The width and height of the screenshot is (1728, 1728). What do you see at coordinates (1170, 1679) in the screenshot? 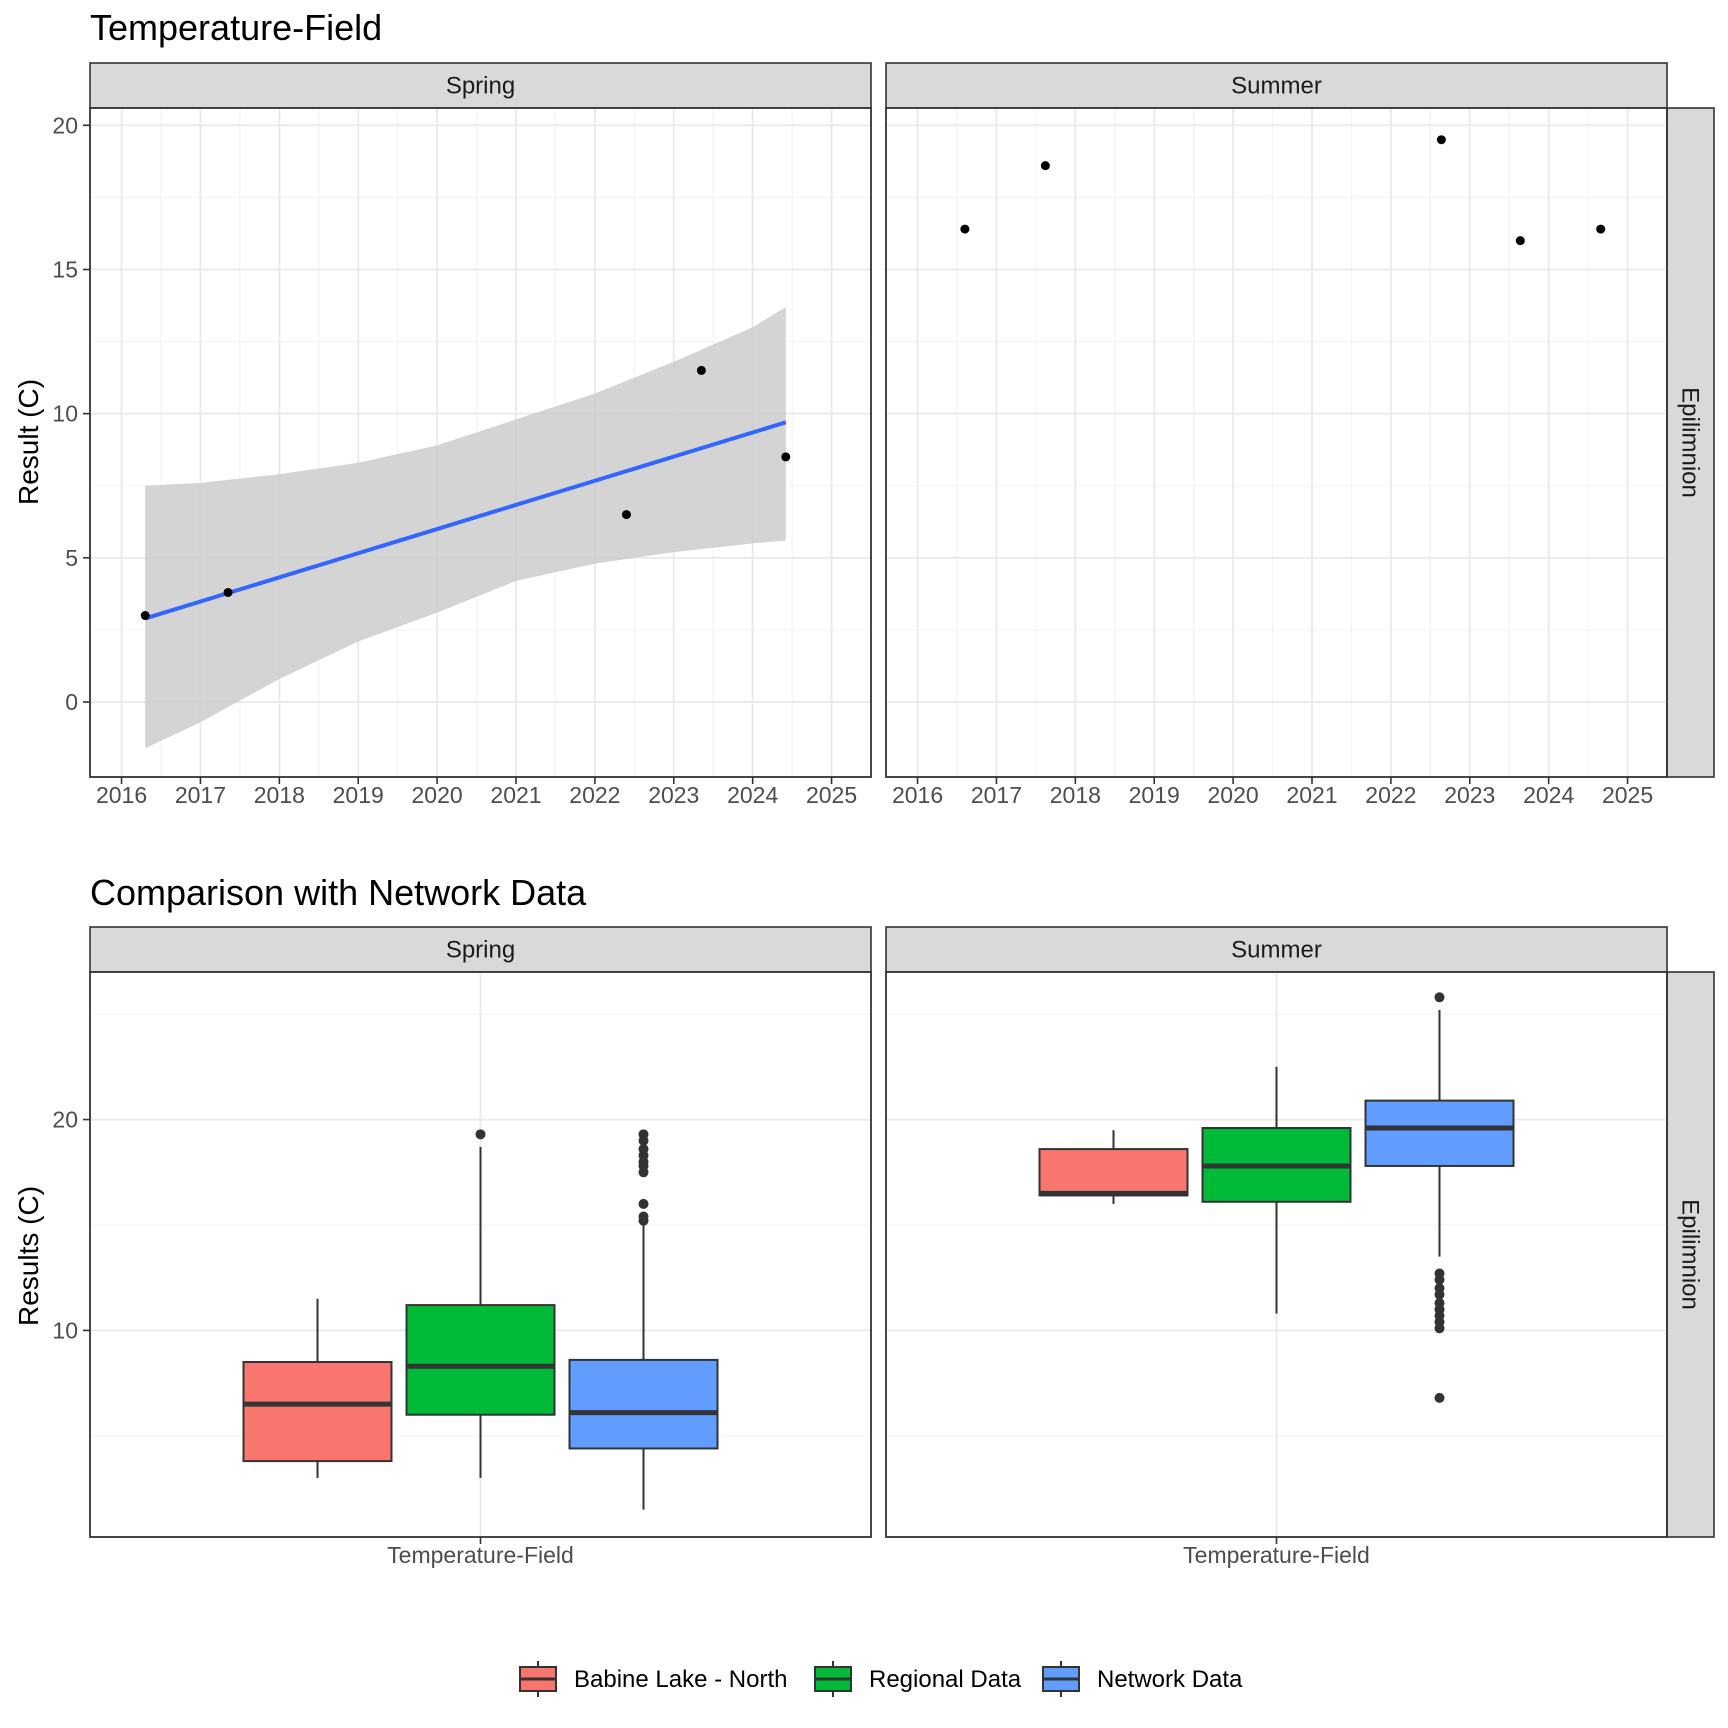
I see `legend-label: Network Data` at bounding box center [1170, 1679].